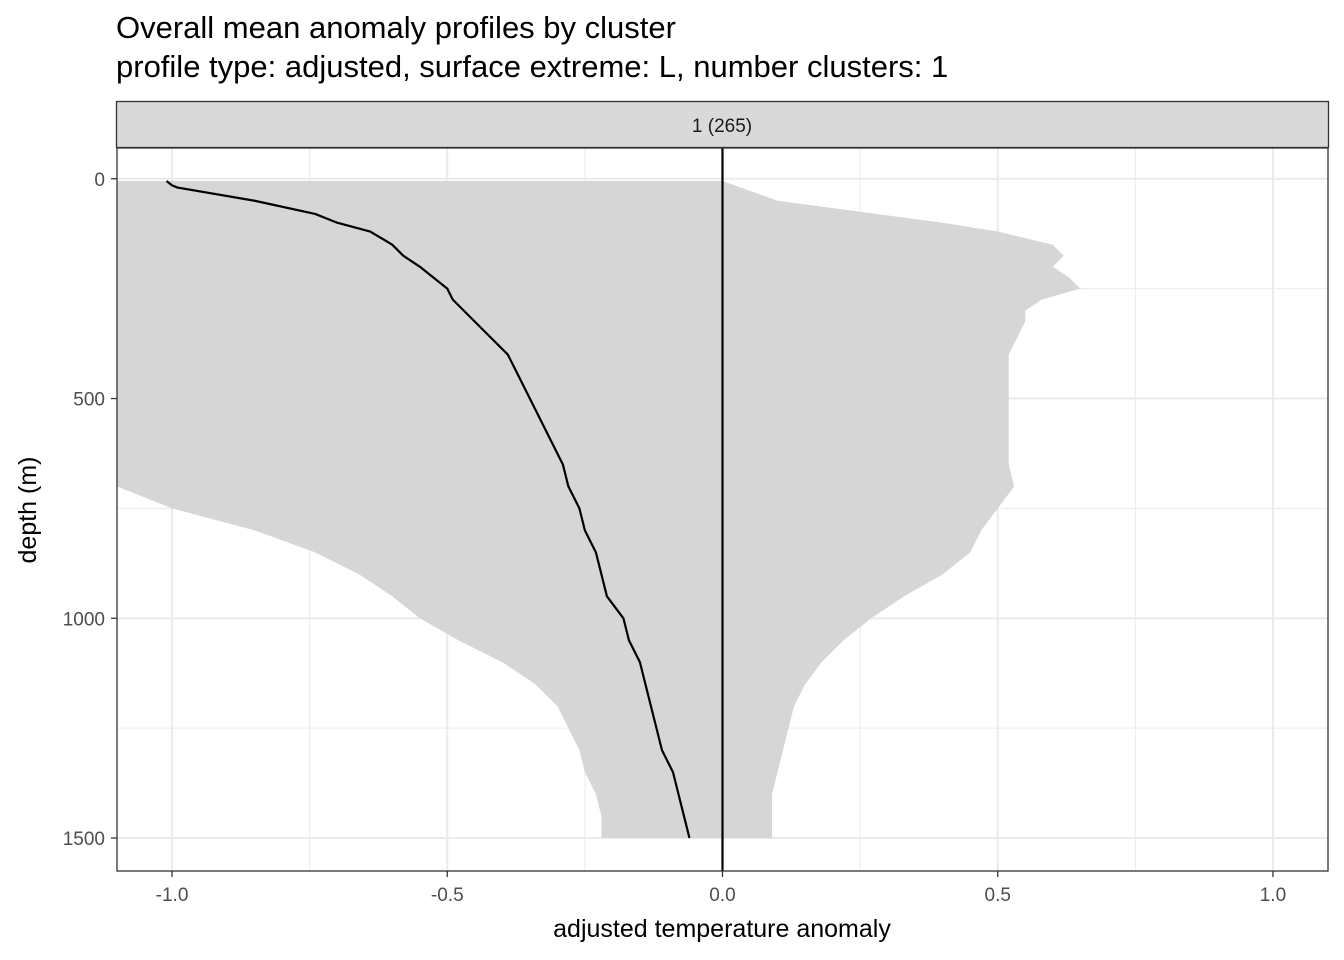 Image resolution: width=1344 pixels, height=960 pixels. I want to click on x-tick-label: -0.5, so click(447, 895).